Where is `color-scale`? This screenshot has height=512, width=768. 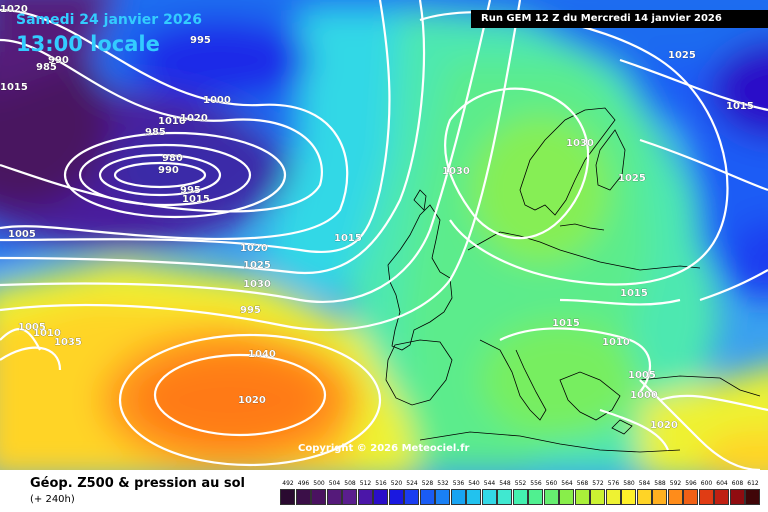
color-scale is located at coordinates (520, 497).